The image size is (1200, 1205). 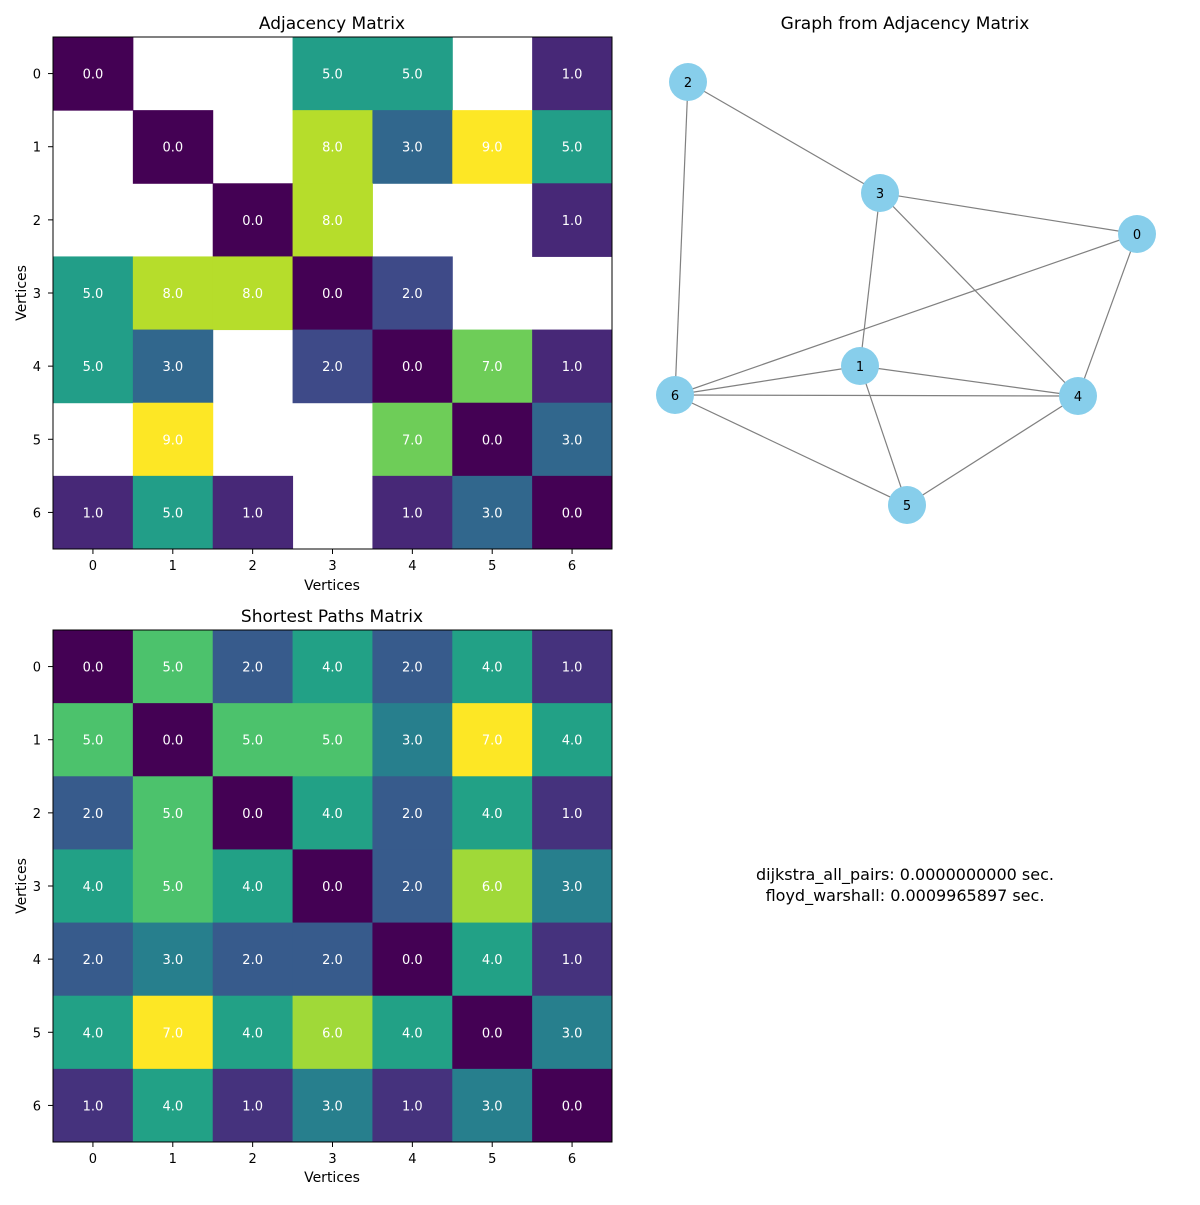 I want to click on shortest-paths-xtick-0: 0, so click(x=93, y=1159).